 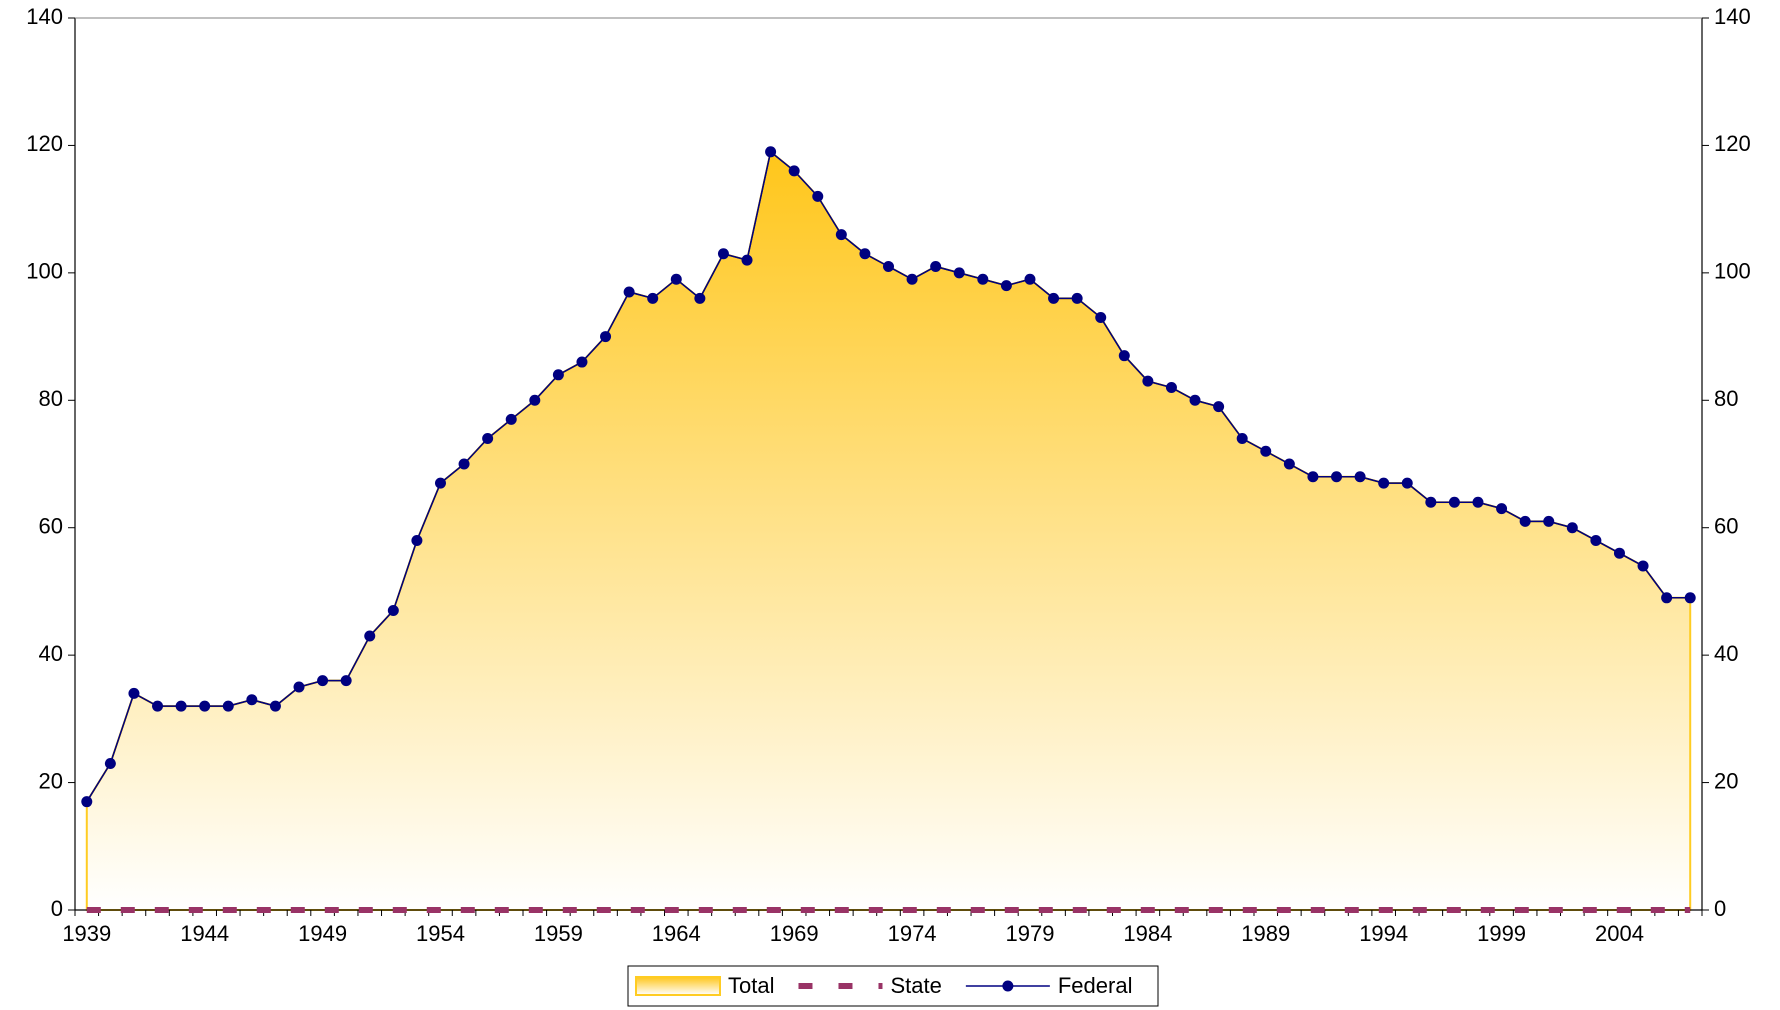 I want to click on y-tick-label: 80, so click(x=51, y=398).